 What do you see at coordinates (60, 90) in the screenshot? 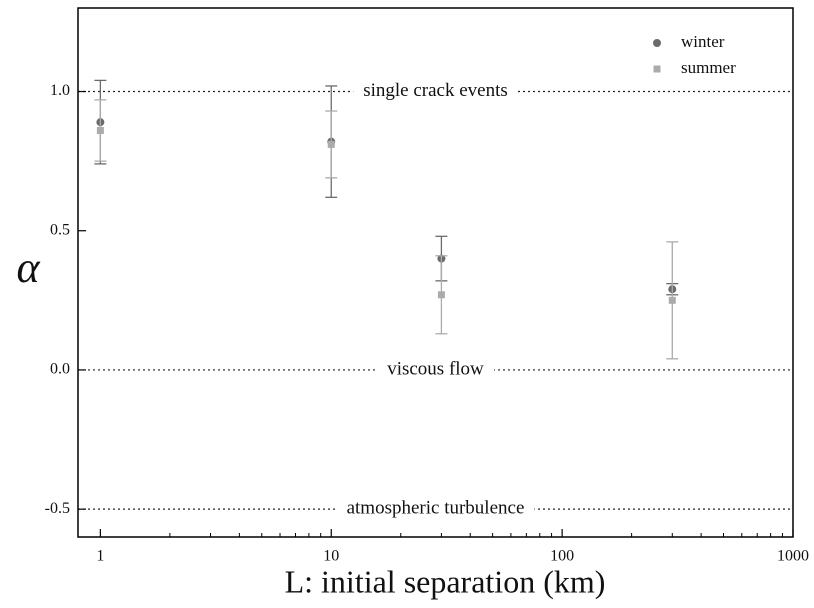
I see `y-tick-label: 1.0` at bounding box center [60, 90].